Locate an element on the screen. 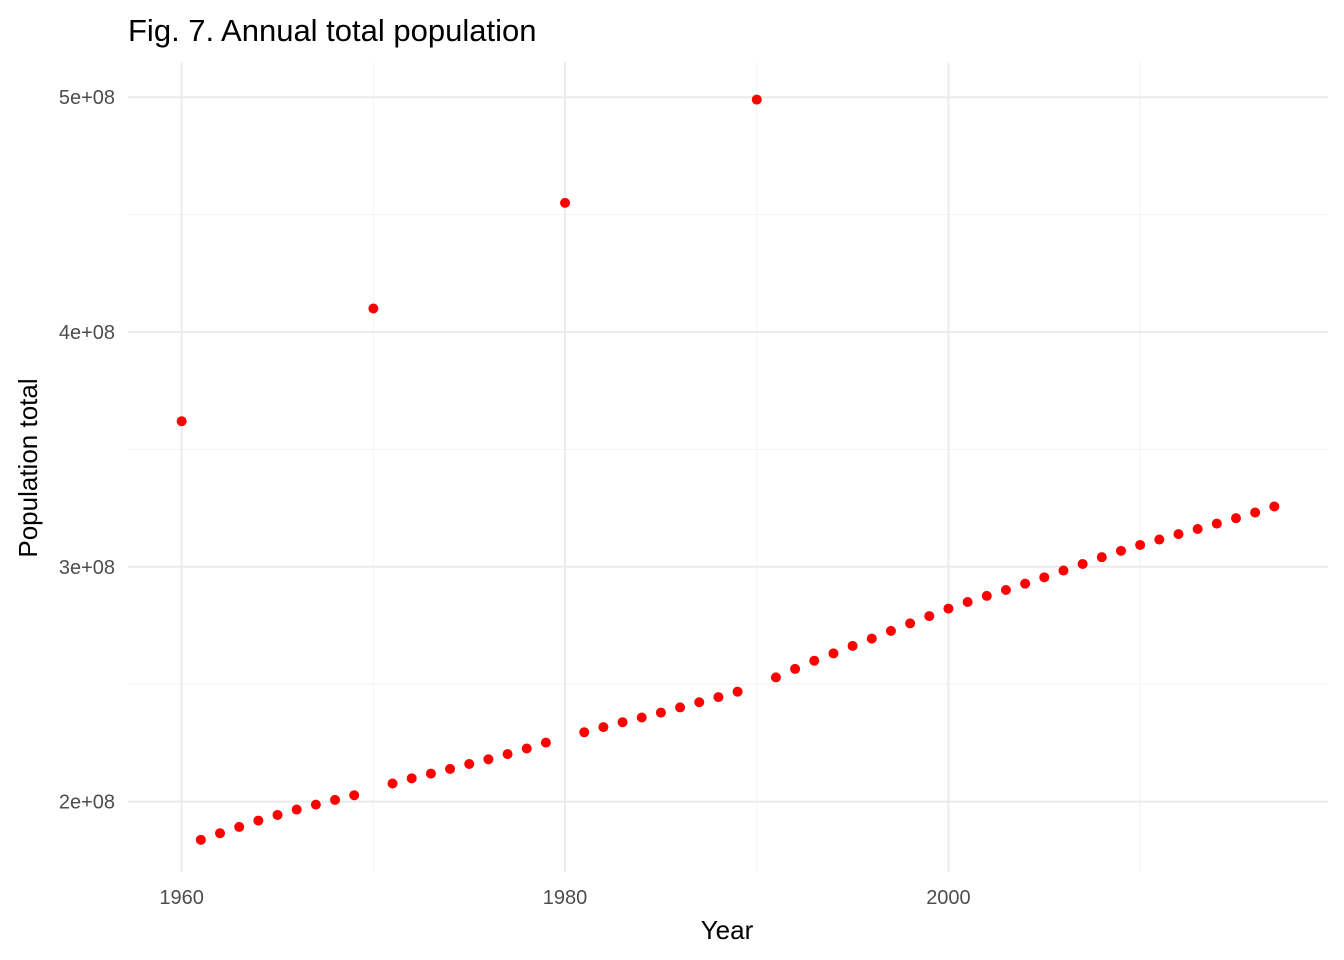  y-tick-label: 4e+08 is located at coordinates (87, 333).